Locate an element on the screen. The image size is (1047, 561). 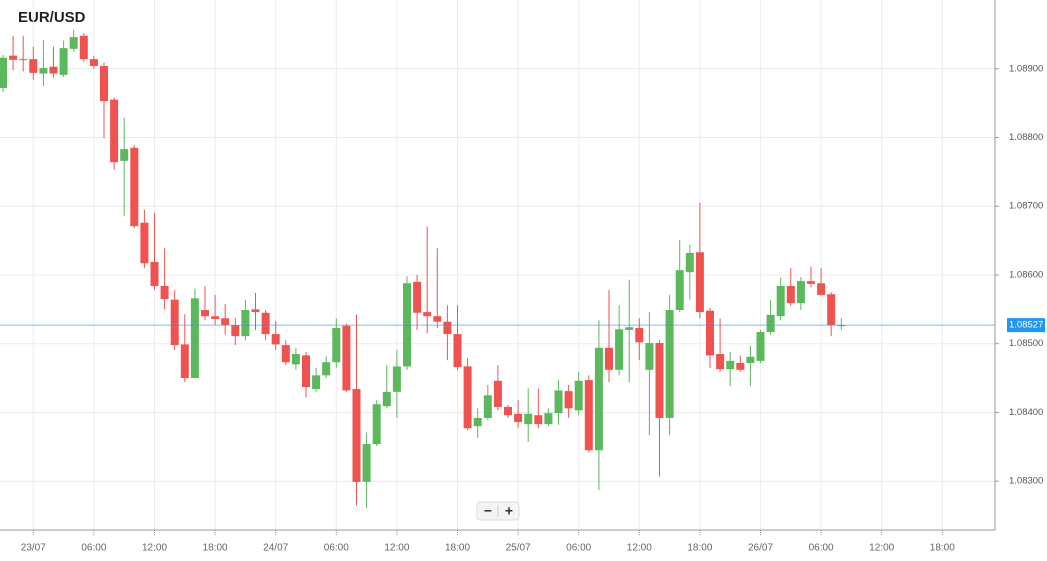
chart-title: EUR/USD is located at coordinates (52, 17).